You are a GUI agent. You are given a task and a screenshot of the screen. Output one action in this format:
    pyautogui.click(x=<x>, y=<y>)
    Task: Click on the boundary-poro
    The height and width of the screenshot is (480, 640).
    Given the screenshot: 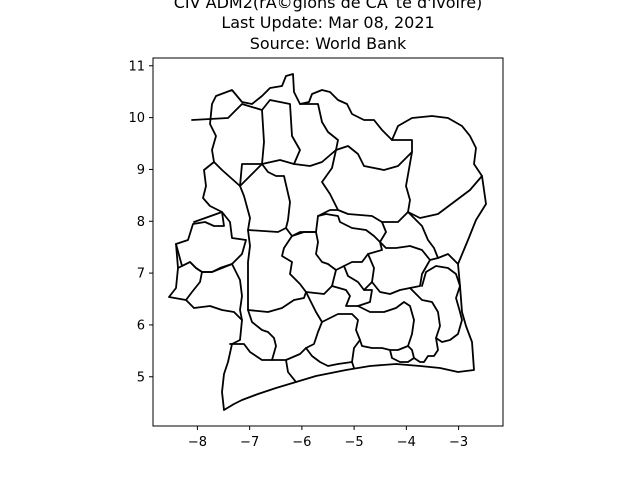 What is the action you would take?
    pyautogui.click(x=316, y=135)
    